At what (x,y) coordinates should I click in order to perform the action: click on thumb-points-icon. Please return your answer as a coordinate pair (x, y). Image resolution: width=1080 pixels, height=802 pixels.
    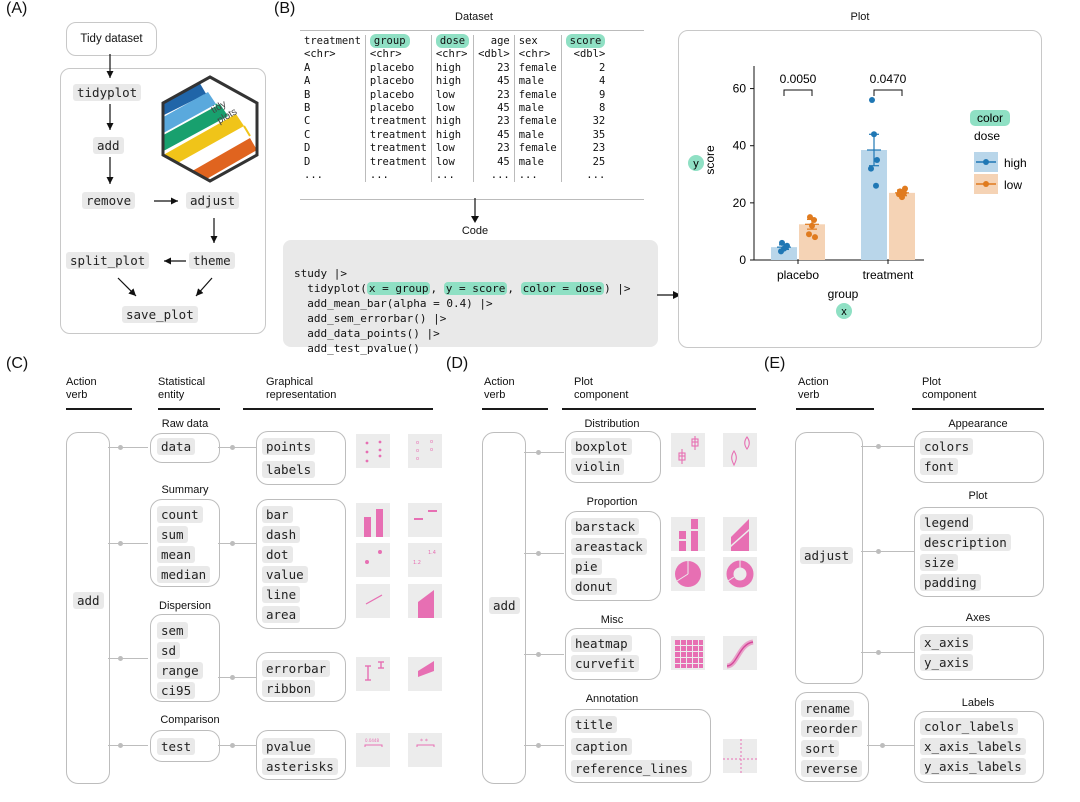
    Looking at the image, I should click on (373, 451).